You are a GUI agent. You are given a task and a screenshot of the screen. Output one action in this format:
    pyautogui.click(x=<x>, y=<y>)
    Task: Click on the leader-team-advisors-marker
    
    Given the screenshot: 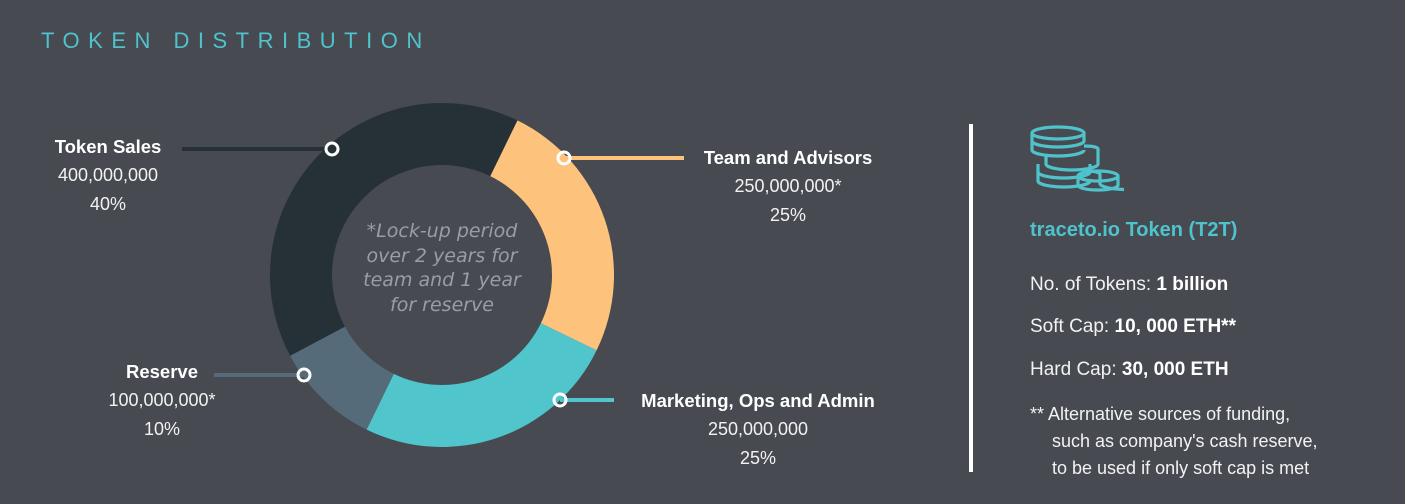 What is the action you would take?
    pyautogui.click(x=564, y=158)
    